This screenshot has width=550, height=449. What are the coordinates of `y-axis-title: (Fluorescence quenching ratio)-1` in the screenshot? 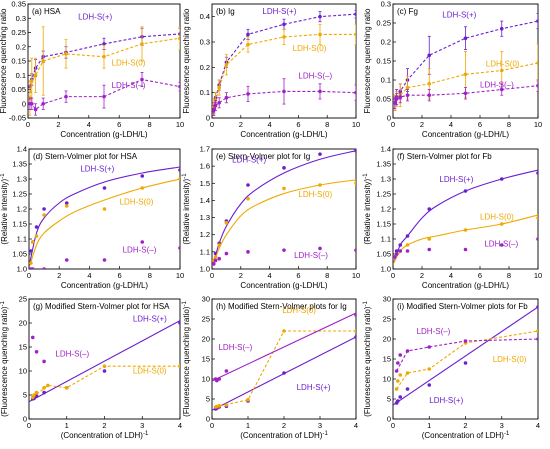 It's located at (367, 359).